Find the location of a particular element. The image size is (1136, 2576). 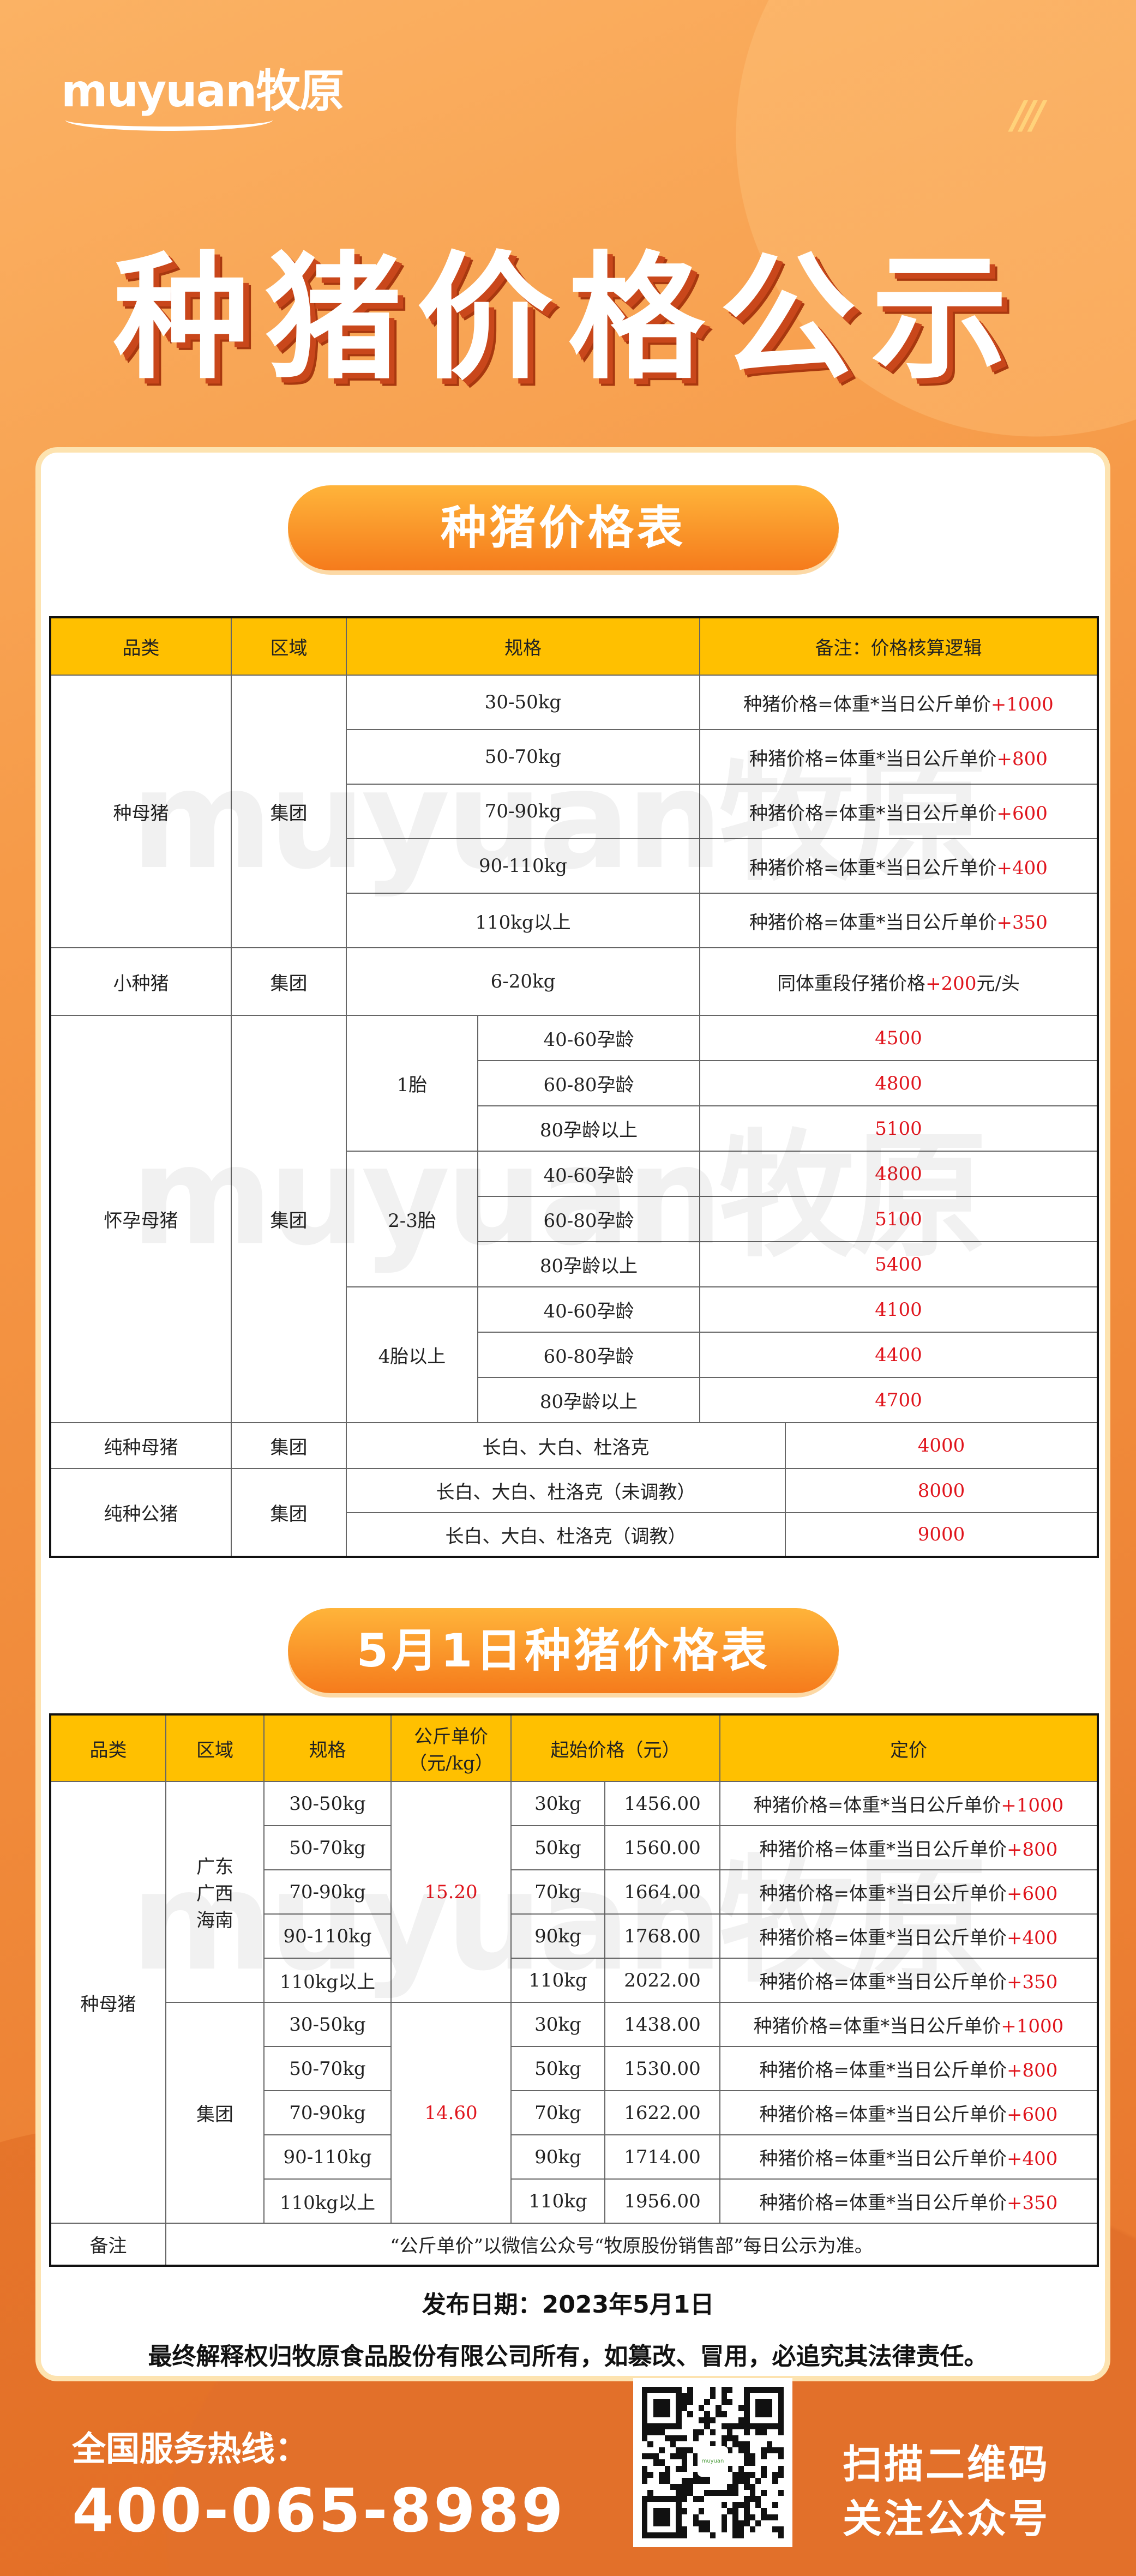

price-cell: 4100 is located at coordinates (898, 1309).